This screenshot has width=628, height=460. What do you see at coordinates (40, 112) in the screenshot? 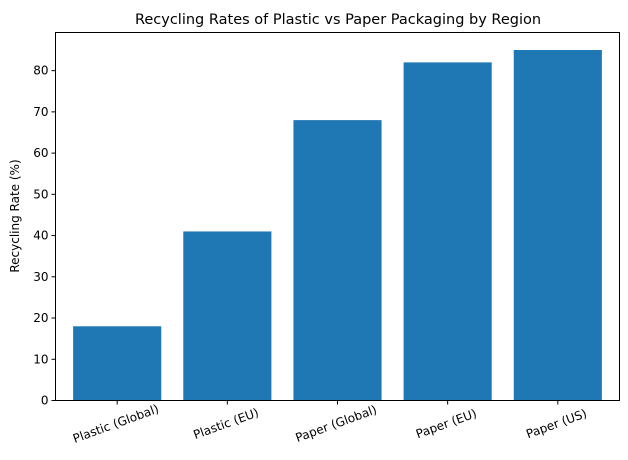
I see `y-tick-label: 70` at bounding box center [40, 112].